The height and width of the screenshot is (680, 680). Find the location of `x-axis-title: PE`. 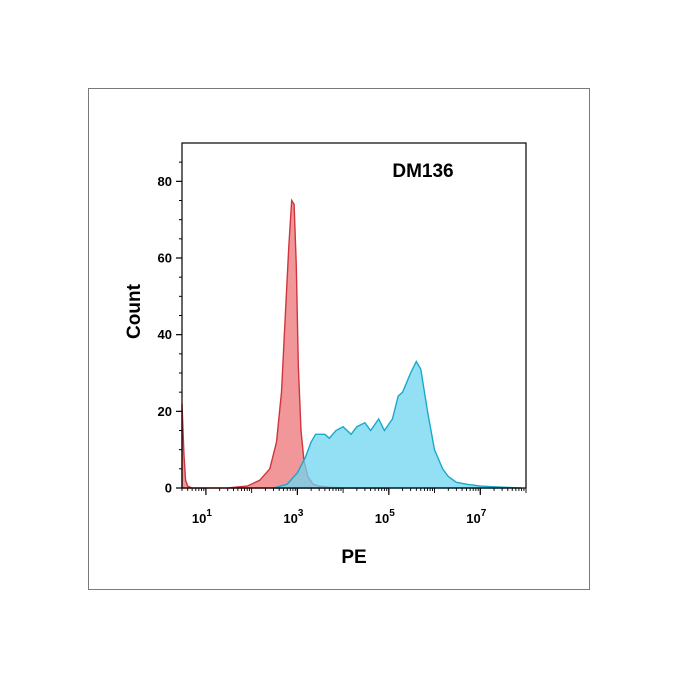

x-axis-title: PE is located at coordinates (353, 557).